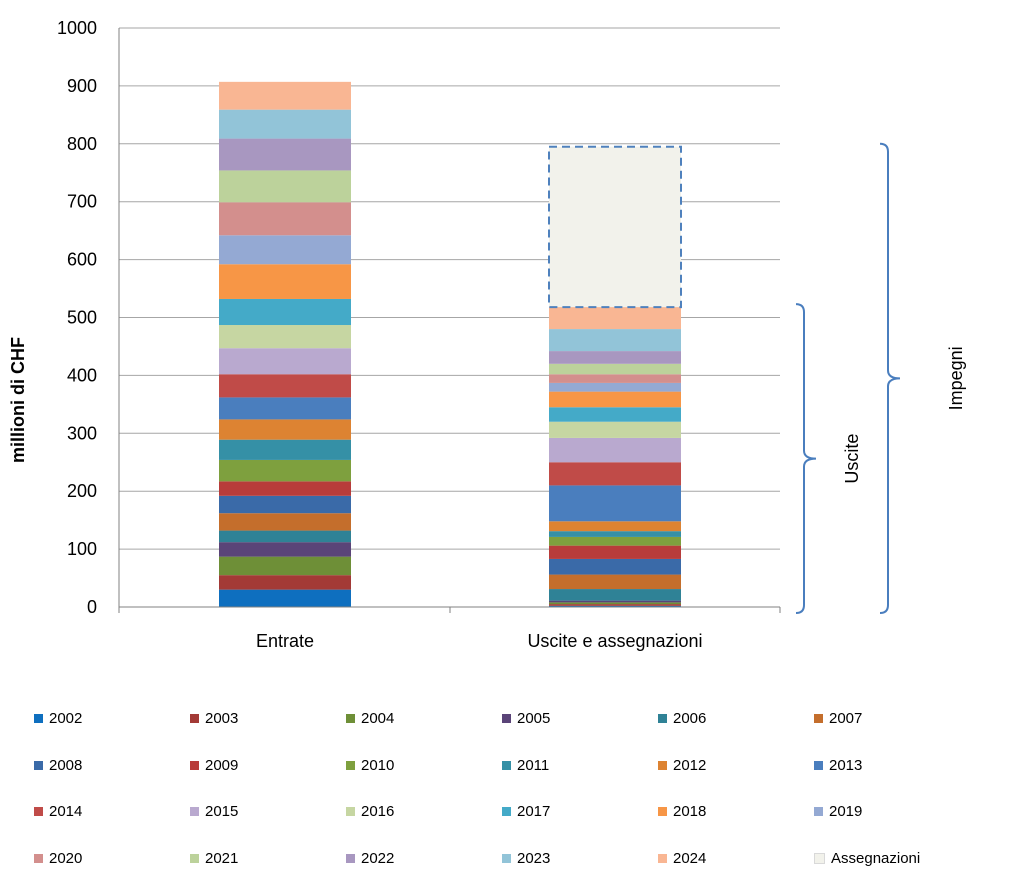 This screenshot has height=881, width=1024. I want to click on y-tick-label: 600, so click(82, 260).